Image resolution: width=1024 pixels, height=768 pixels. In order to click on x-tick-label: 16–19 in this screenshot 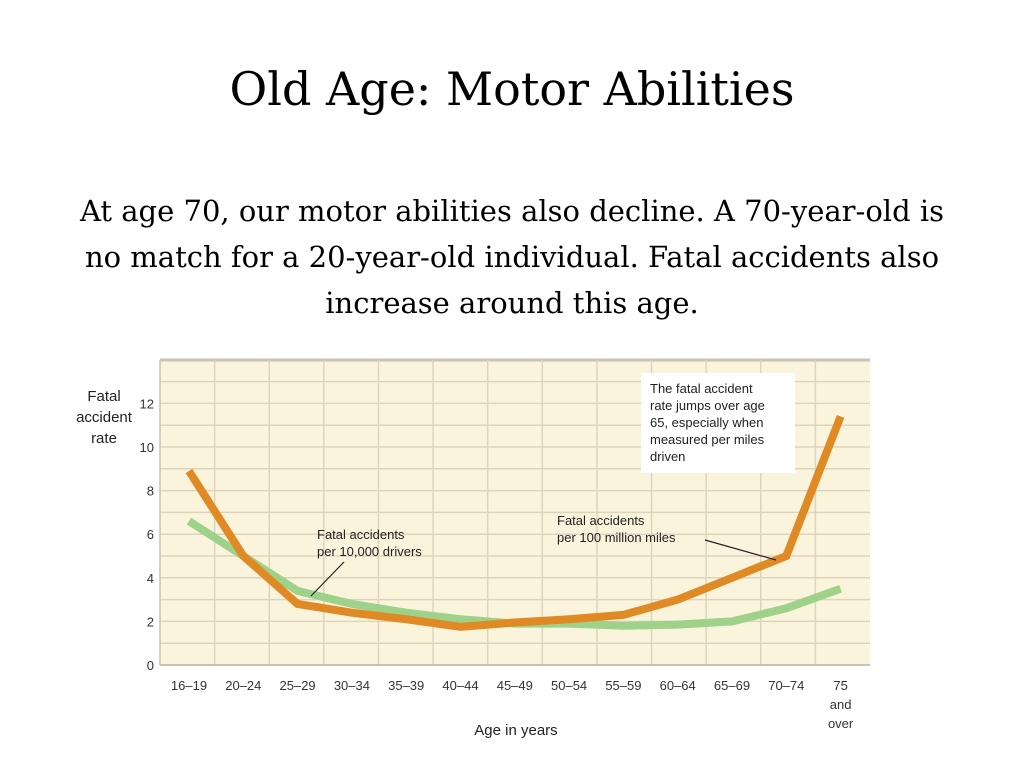, I will do `click(189, 685)`.